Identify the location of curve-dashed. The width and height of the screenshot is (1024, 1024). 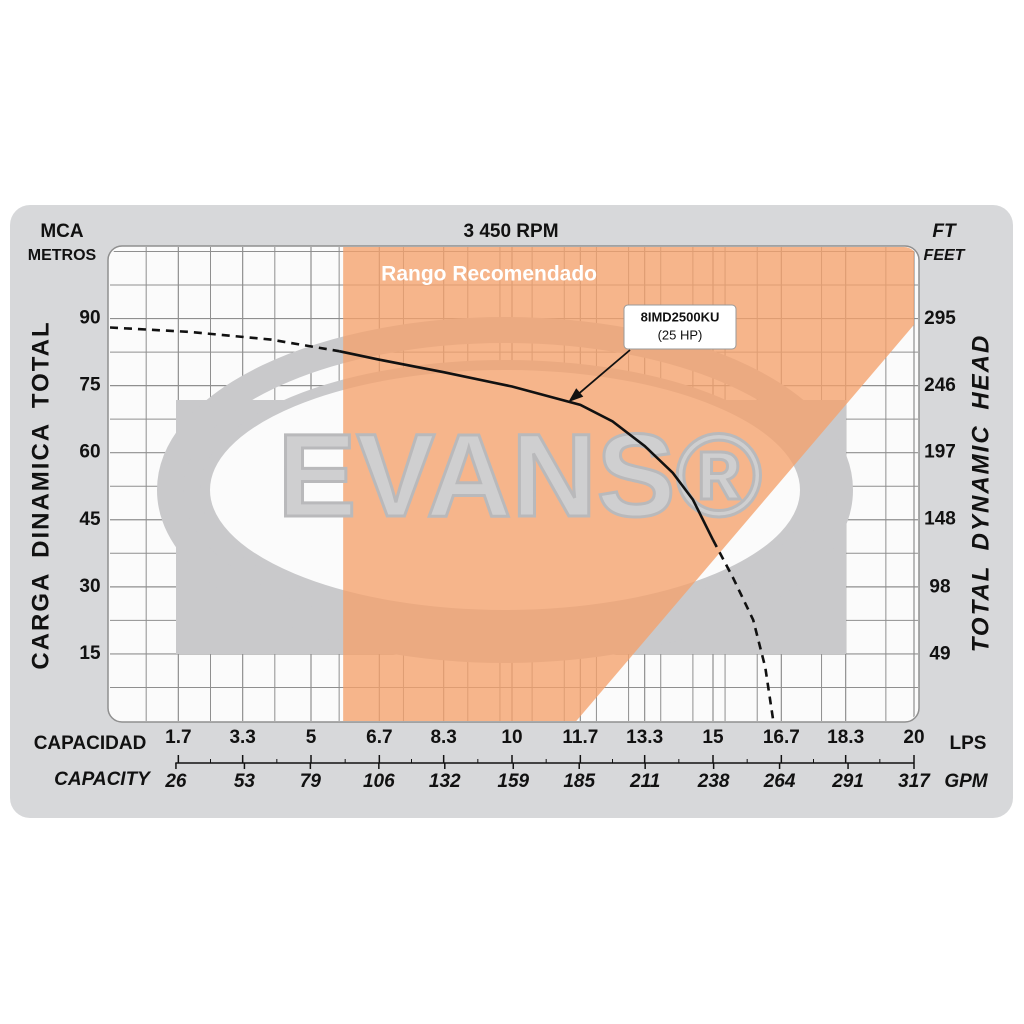
(743, 630).